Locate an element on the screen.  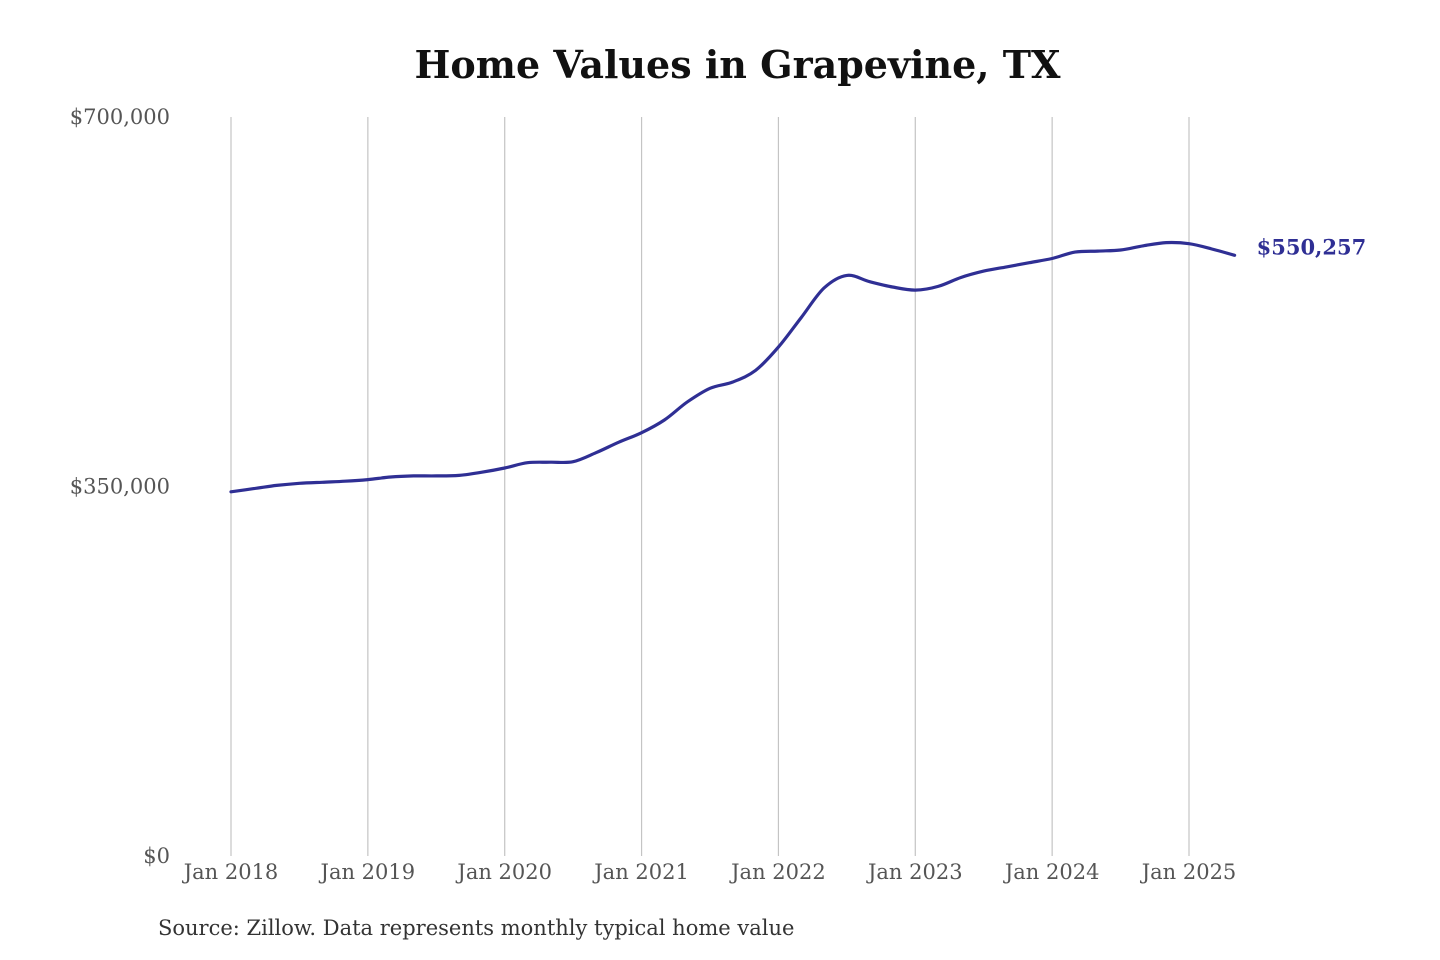
y-axis: $0 $350,000 $700,000 is located at coordinates (120, 486).